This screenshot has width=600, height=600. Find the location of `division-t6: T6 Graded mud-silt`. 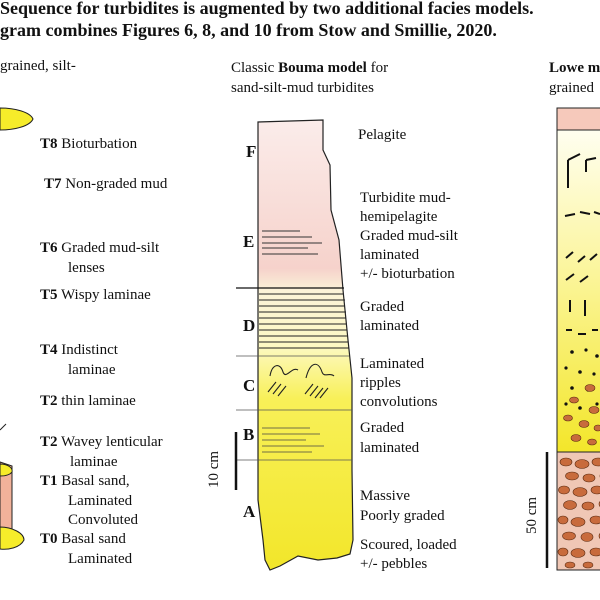

division-t6: T6 Graded mud-silt is located at coordinates (100, 248).